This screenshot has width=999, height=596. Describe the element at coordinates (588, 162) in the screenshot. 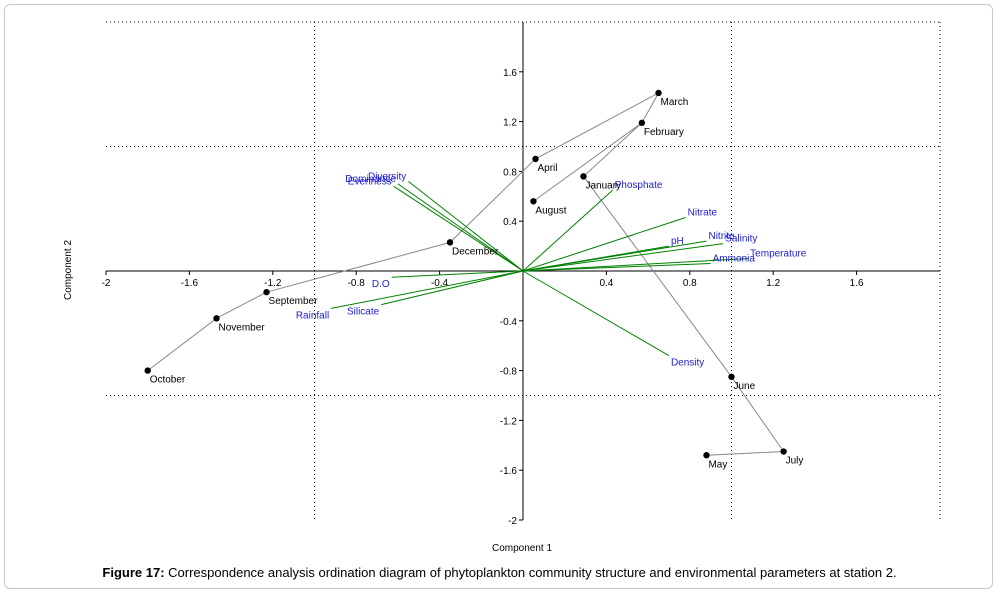

I see `site-path-line` at that location.